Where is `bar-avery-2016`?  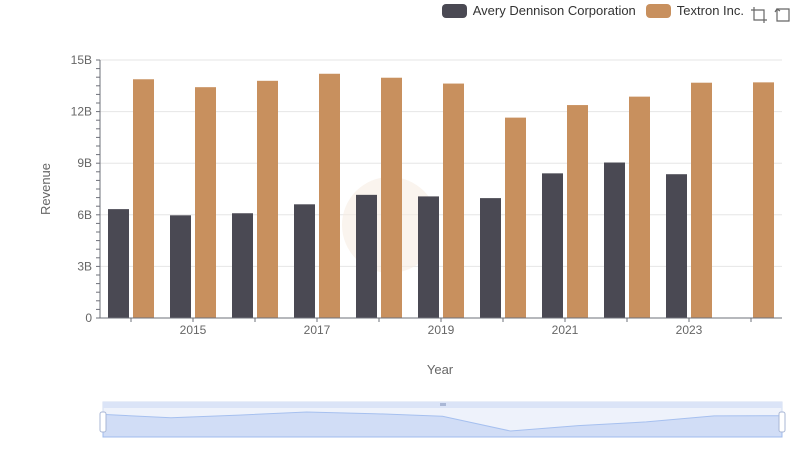
bar-avery-2016 is located at coordinates (242, 265).